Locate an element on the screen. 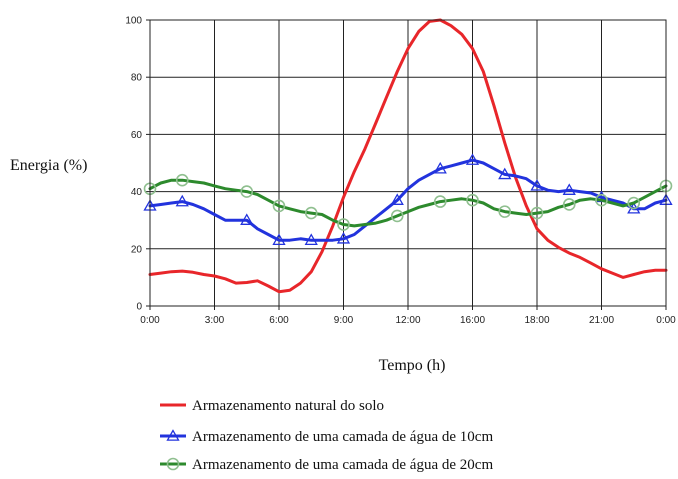 This screenshot has height=479, width=678. x-axis-label: Tempo (h) is located at coordinates (412, 365).